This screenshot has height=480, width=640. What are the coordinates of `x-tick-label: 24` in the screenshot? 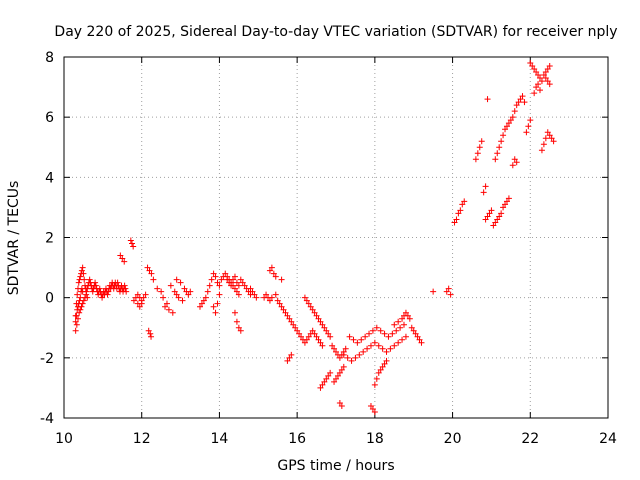 It's located at (608, 439).